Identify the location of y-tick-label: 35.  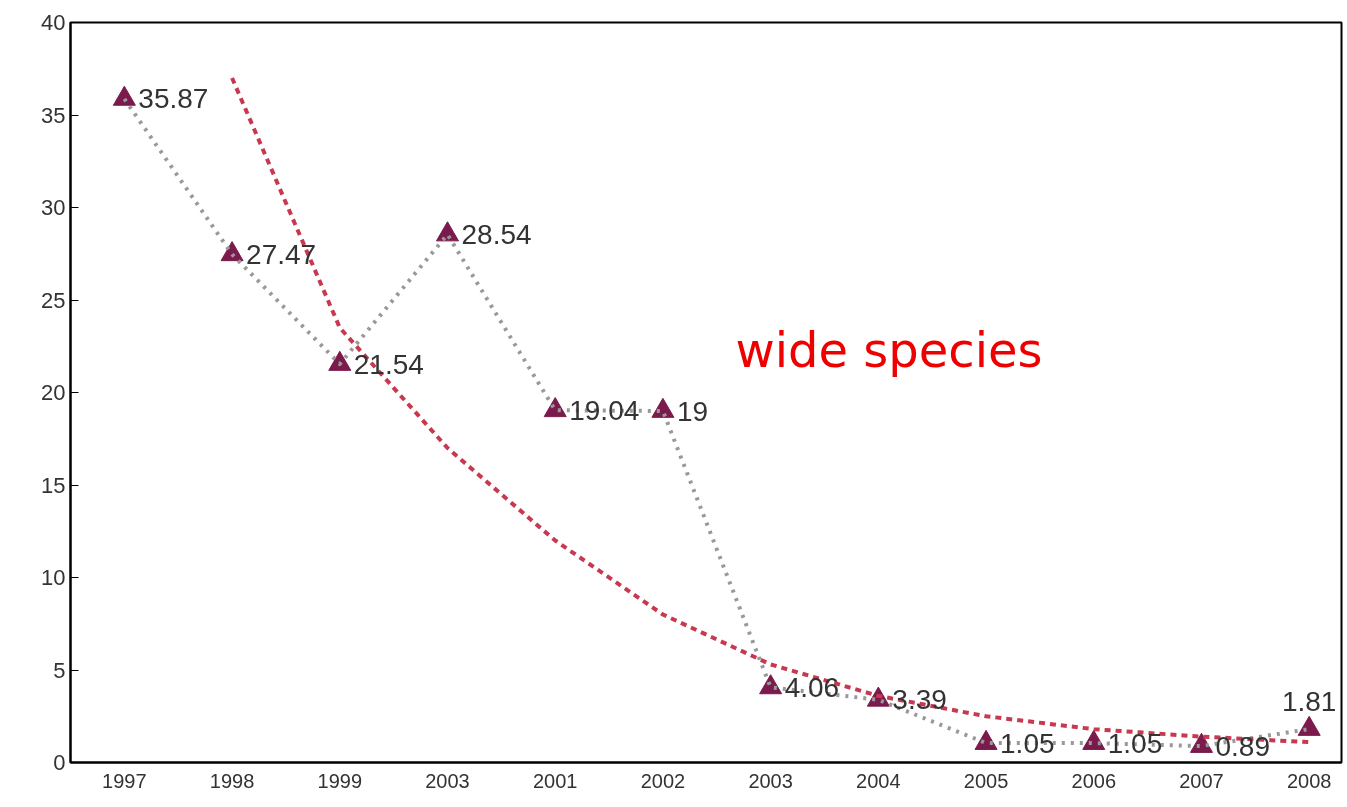
(53, 115).